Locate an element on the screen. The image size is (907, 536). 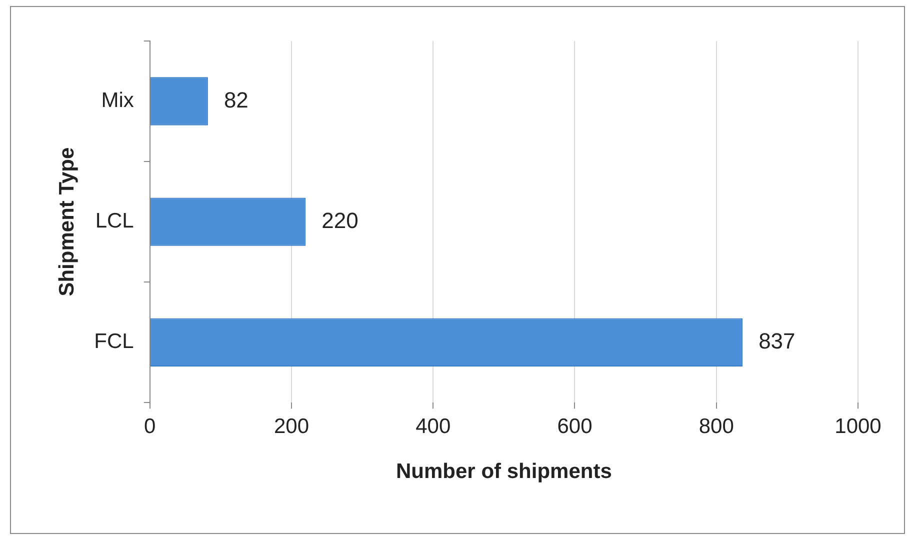
x-tick-label: 800 is located at coordinates (716, 426).